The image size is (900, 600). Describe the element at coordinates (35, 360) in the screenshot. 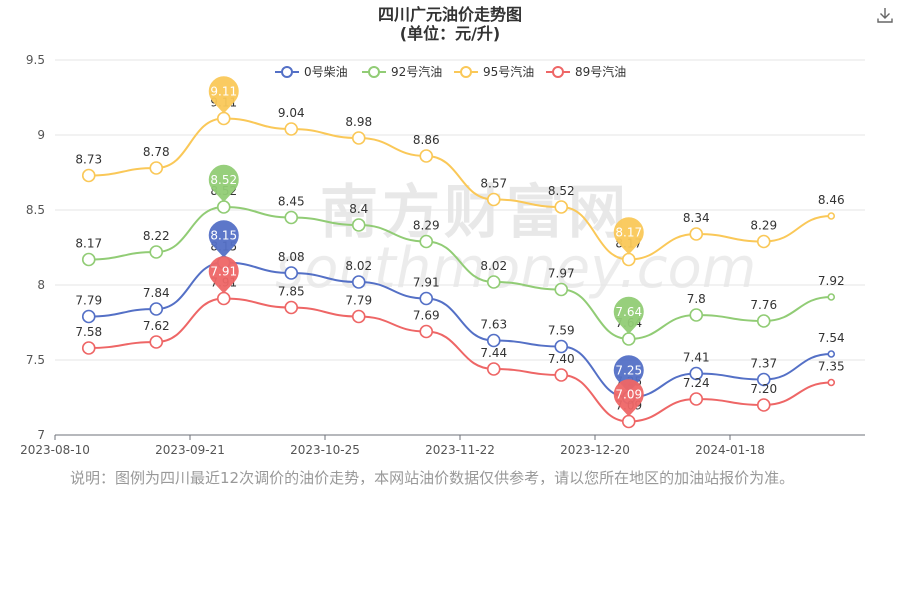

I see `y-tick-label: 7.5` at that location.